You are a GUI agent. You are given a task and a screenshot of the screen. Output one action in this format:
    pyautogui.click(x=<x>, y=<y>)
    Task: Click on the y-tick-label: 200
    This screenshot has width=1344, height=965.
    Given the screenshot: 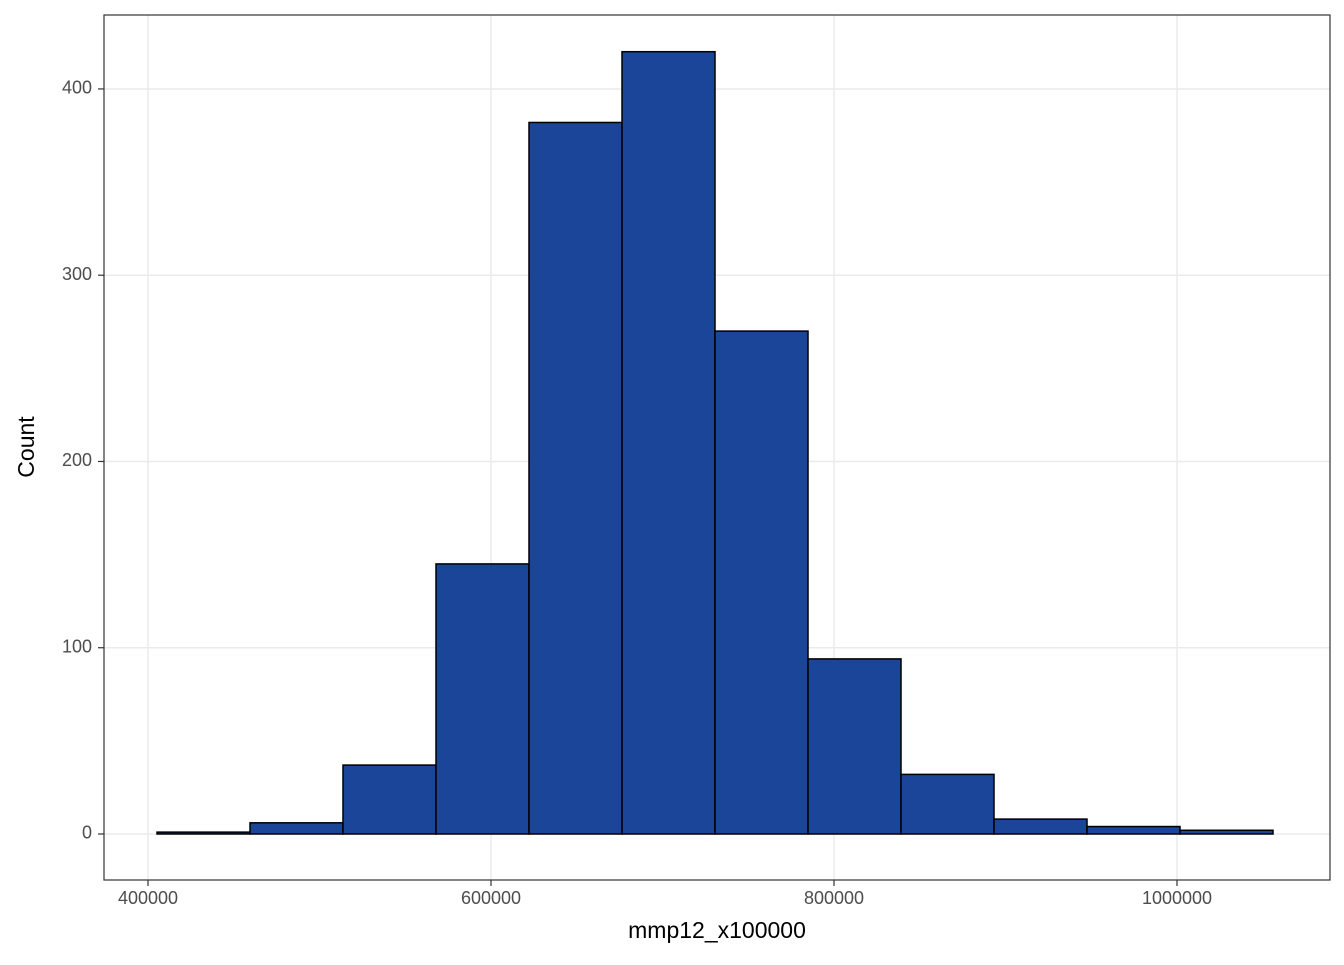 What is the action you would take?
    pyautogui.click(x=77, y=460)
    